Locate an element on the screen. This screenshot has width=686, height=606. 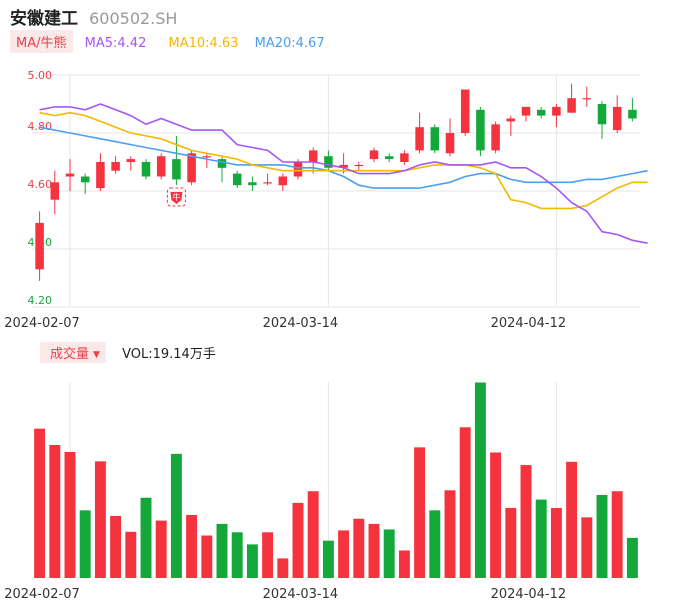
bull-shield-icon is located at coordinates (176, 198).